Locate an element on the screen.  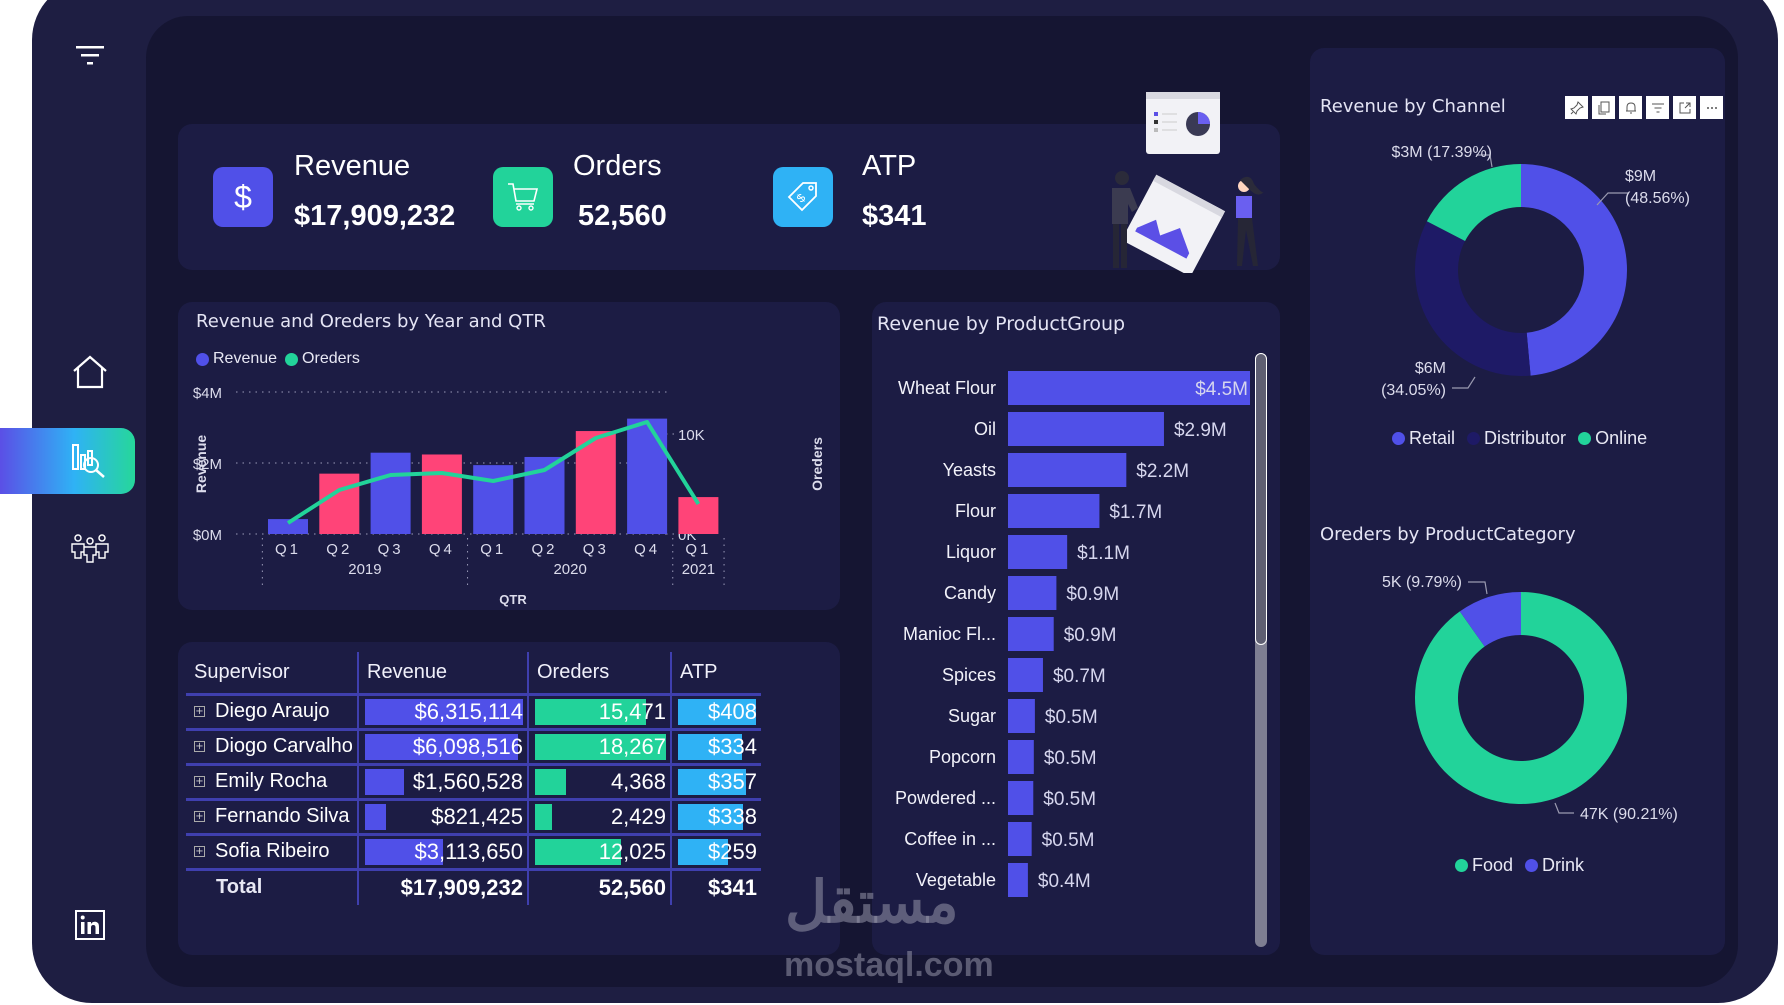
legend-label: Distributor is located at coordinates (1525, 438).